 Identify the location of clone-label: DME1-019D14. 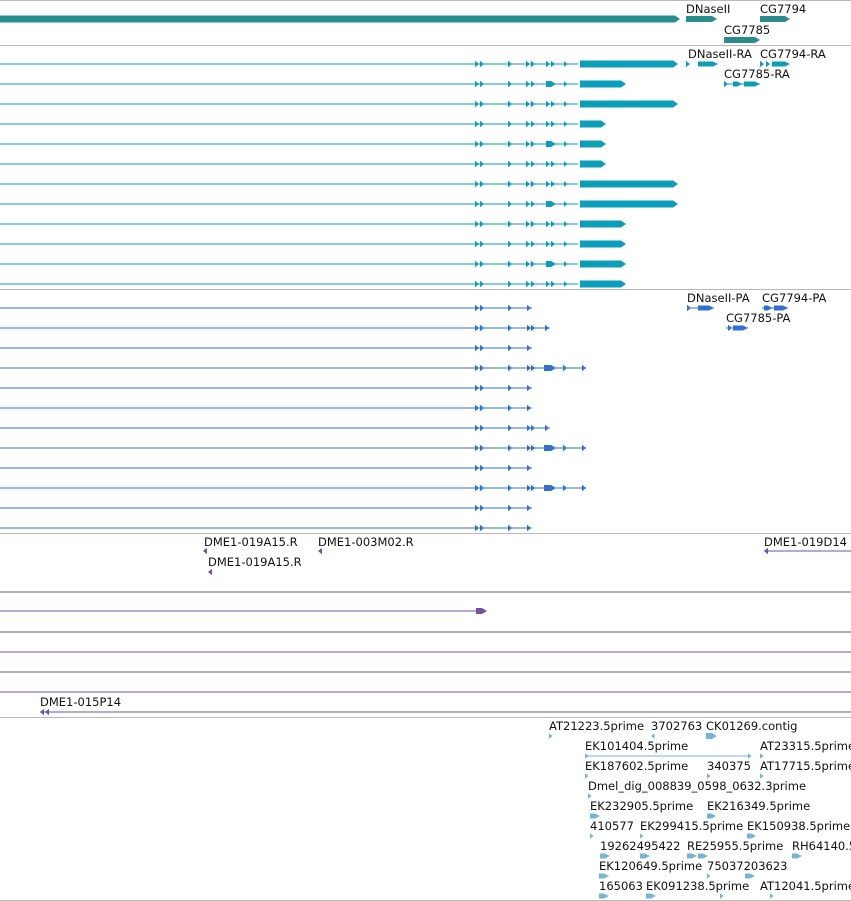
(805, 542).